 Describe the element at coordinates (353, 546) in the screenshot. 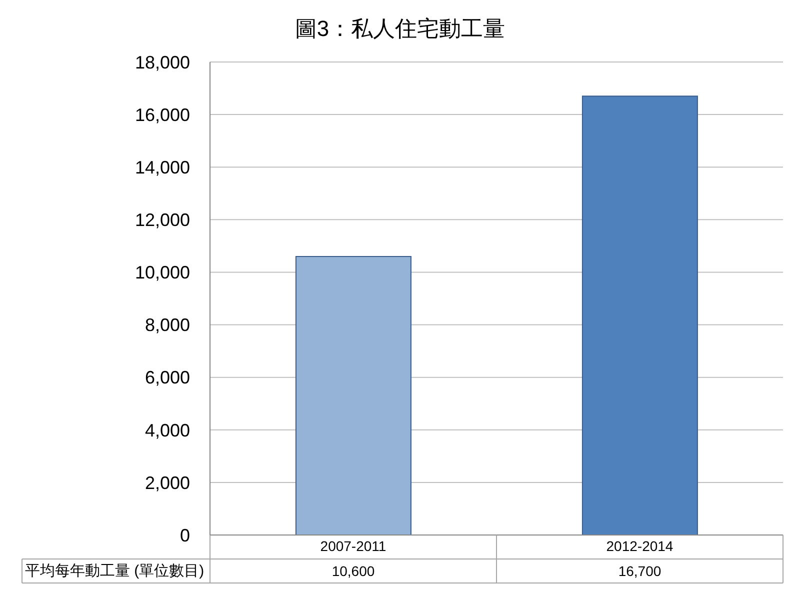

I see `x-tick-label: 2007-2011` at that location.